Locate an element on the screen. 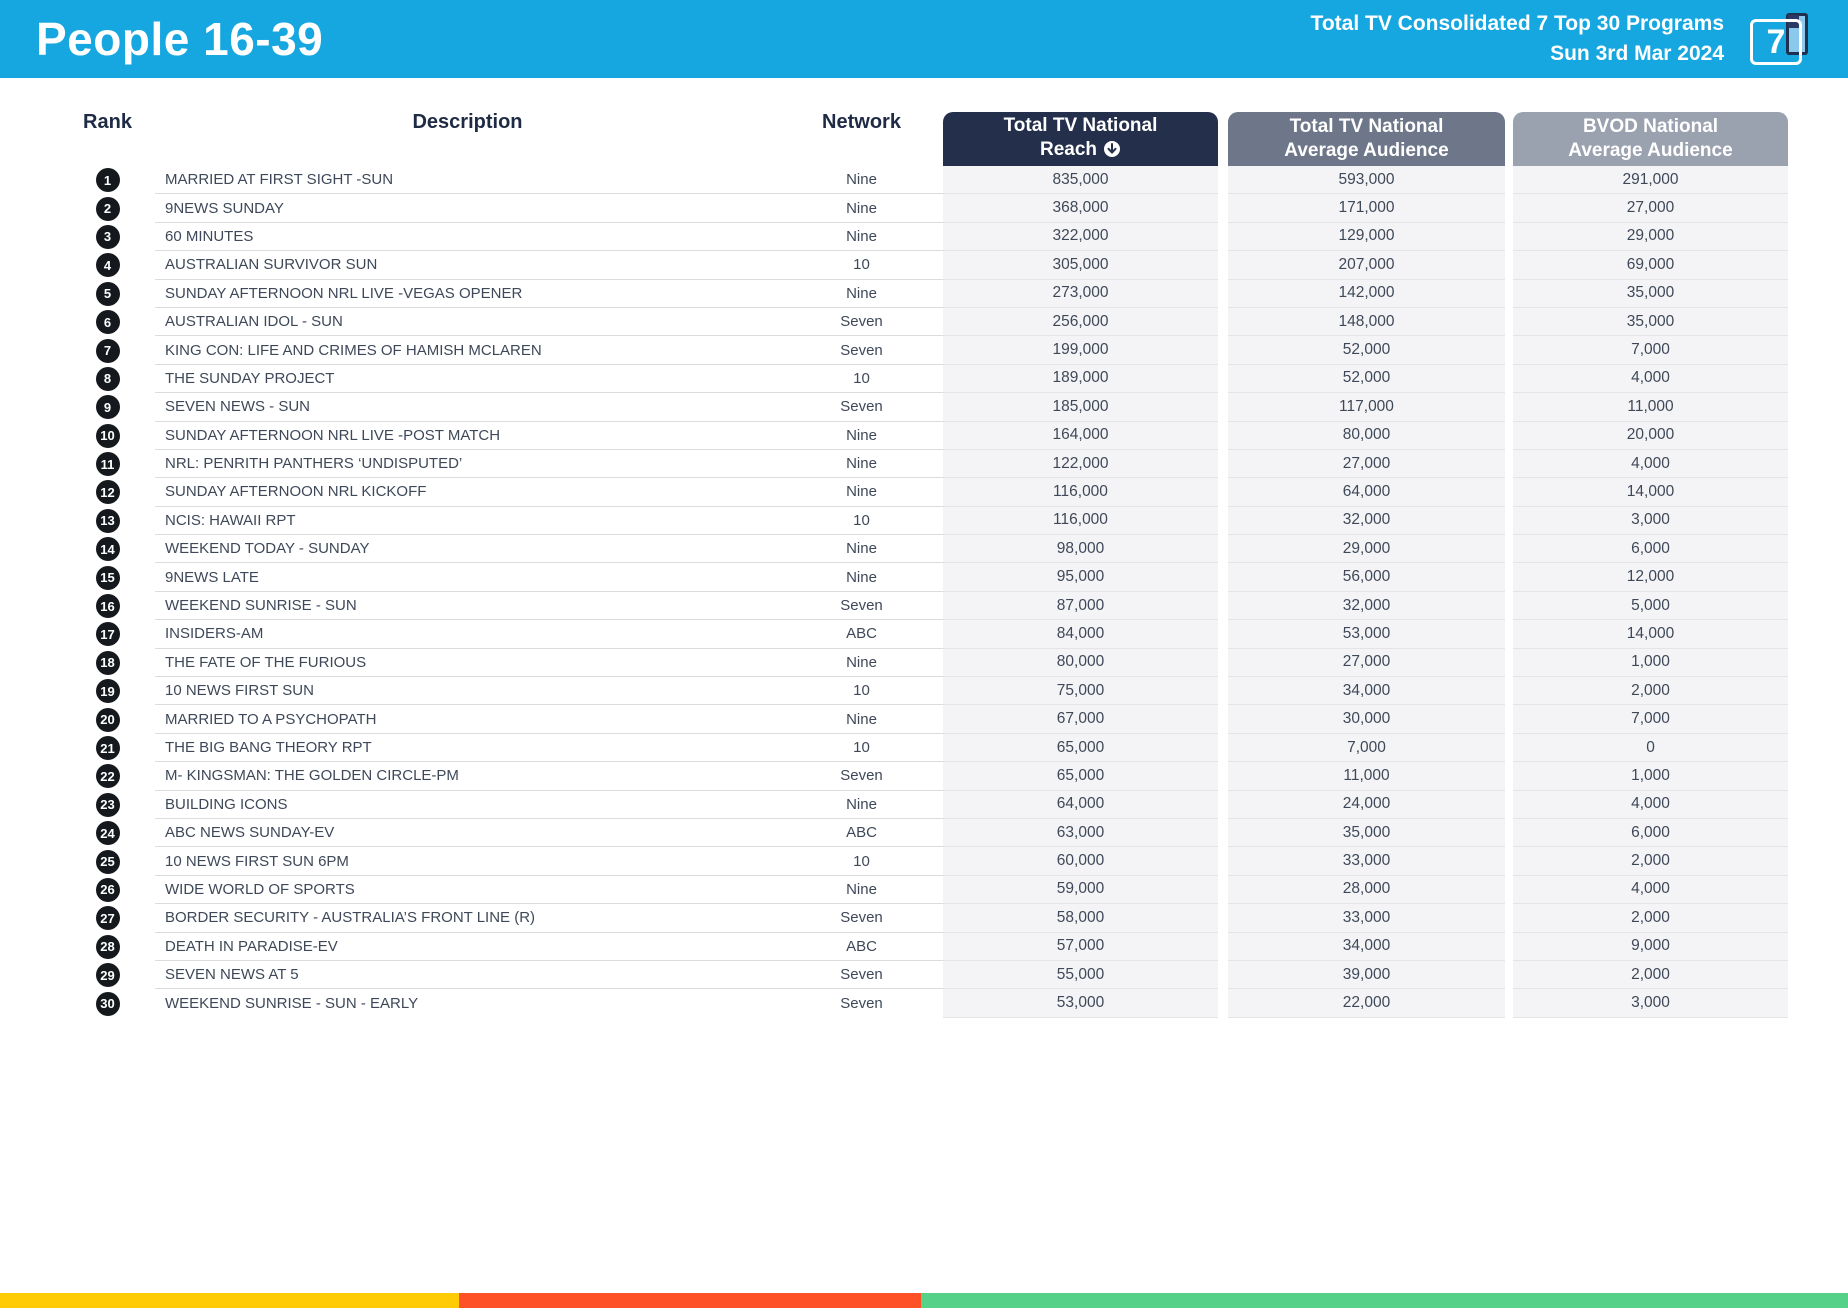 The height and width of the screenshot is (1308, 1848). rank-badge: 18 is located at coordinates (107, 662).